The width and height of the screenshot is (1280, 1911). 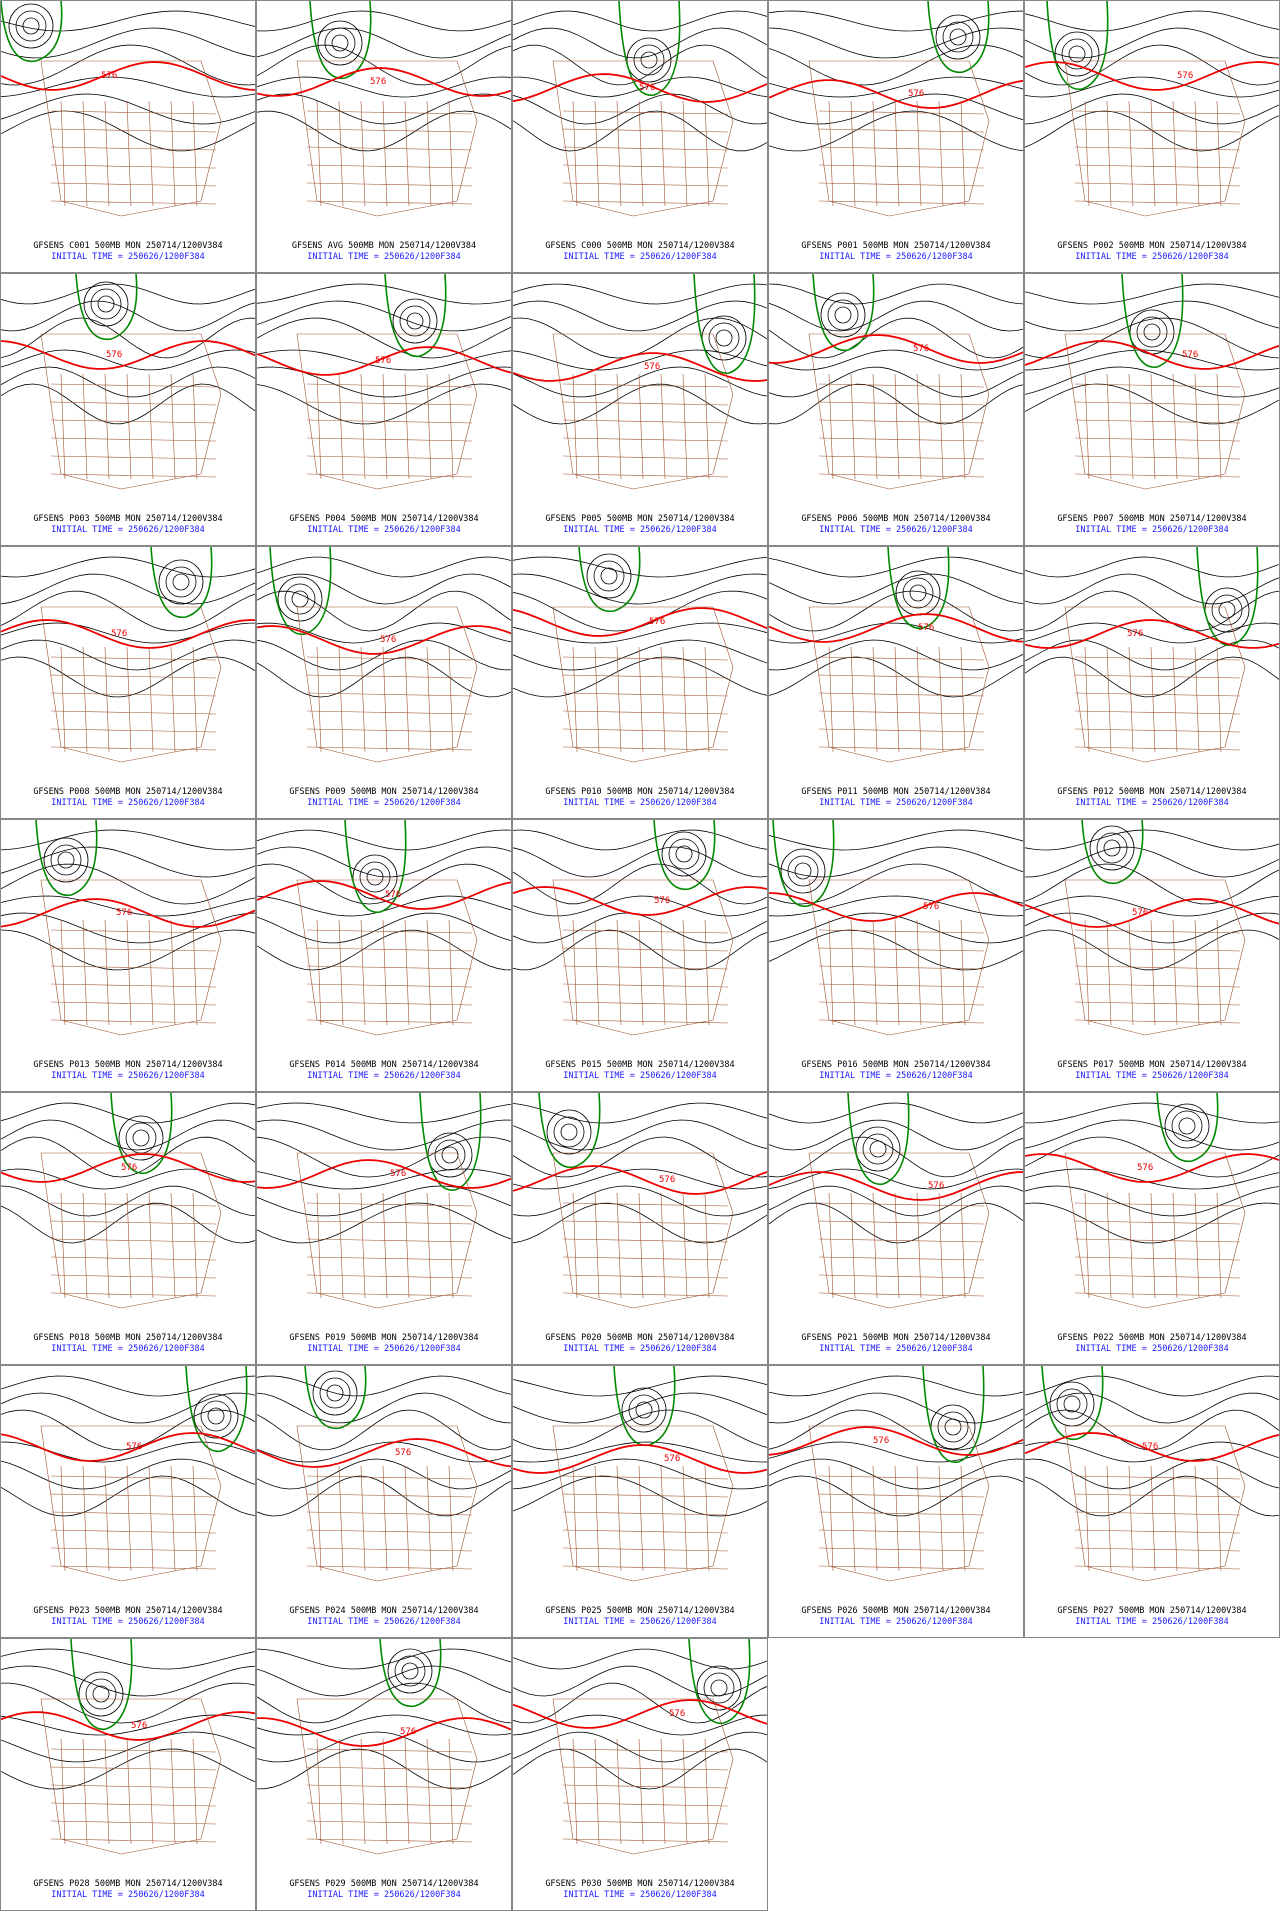 What do you see at coordinates (640, 246) in the screenshot?
I see `panel-label: GFSENS C000 500MB MON 250714/1200V384` at bounding box center [640, 246].